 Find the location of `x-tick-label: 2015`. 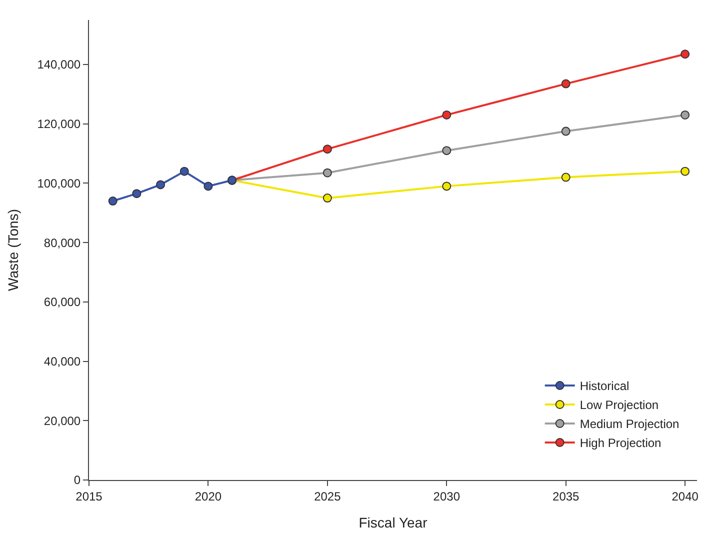

x-tick-label: 2015 is located at coordinates (89, 496).